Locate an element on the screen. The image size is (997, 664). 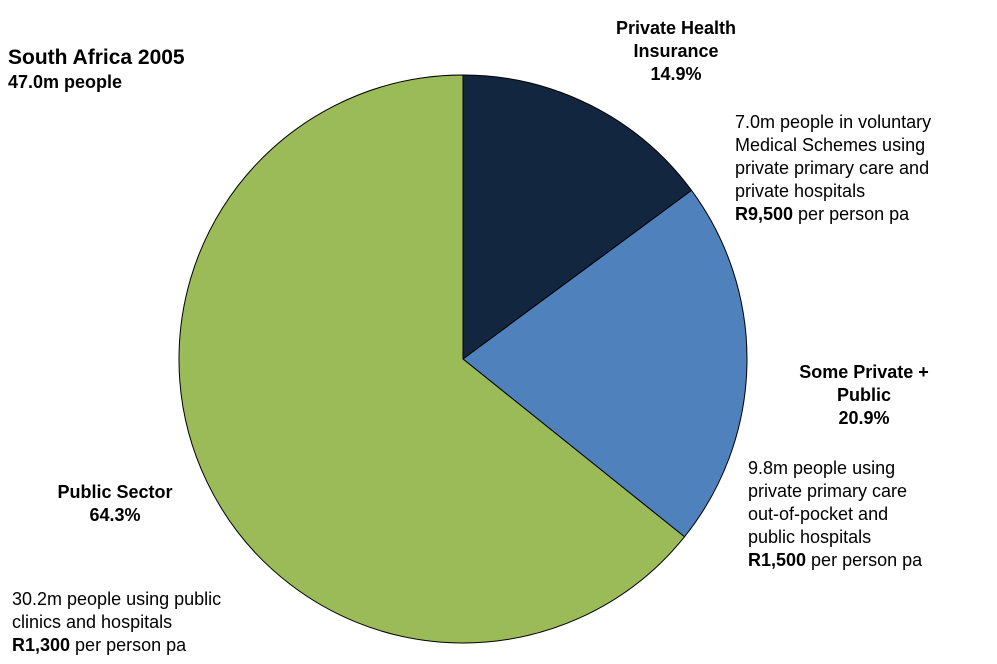
cost-line: R9,500 per person pa is located at coordinates (866, 214).